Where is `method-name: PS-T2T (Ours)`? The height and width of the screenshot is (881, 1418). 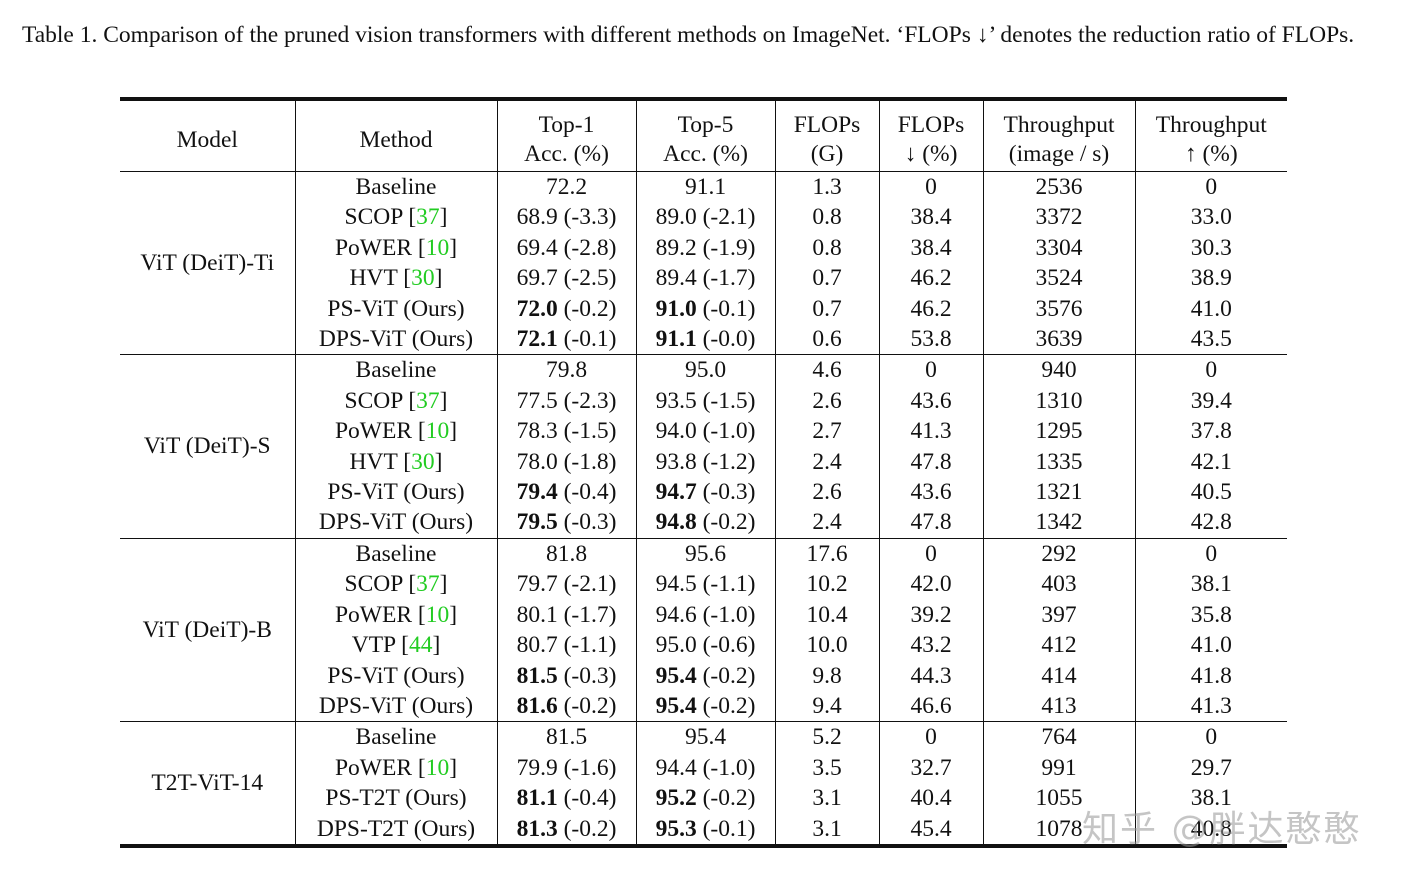 method-name: PS-T2T (Ours) is located at coordinates (396, 798).